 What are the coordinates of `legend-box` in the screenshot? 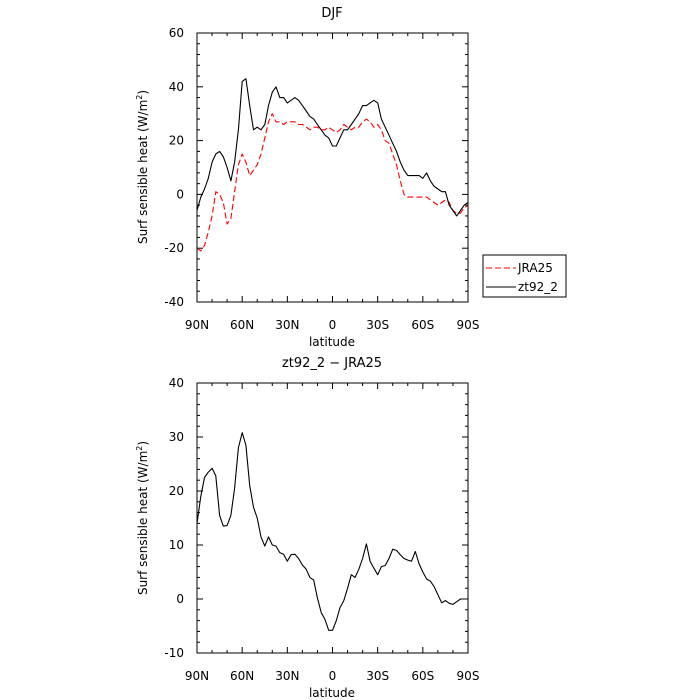 It's located at (524, 276).